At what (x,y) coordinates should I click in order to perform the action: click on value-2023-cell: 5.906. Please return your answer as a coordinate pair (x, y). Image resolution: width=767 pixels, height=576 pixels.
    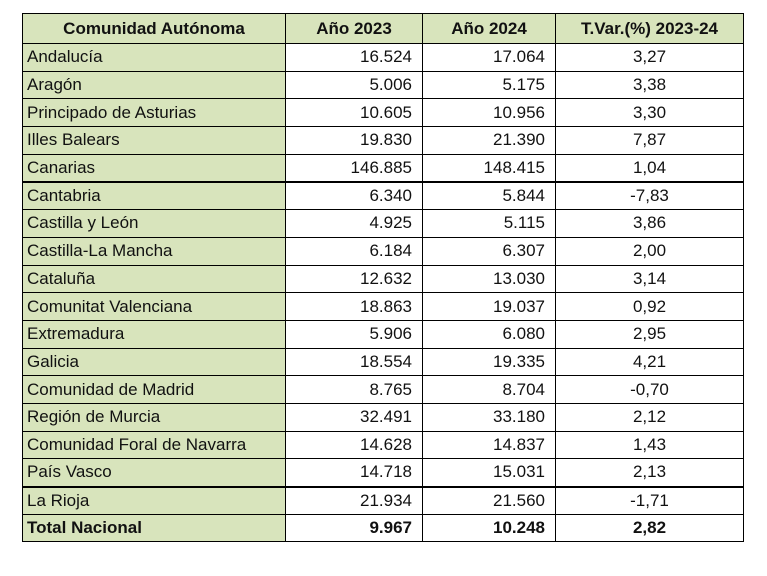
    Looking at the image, I should click on (354, 334).